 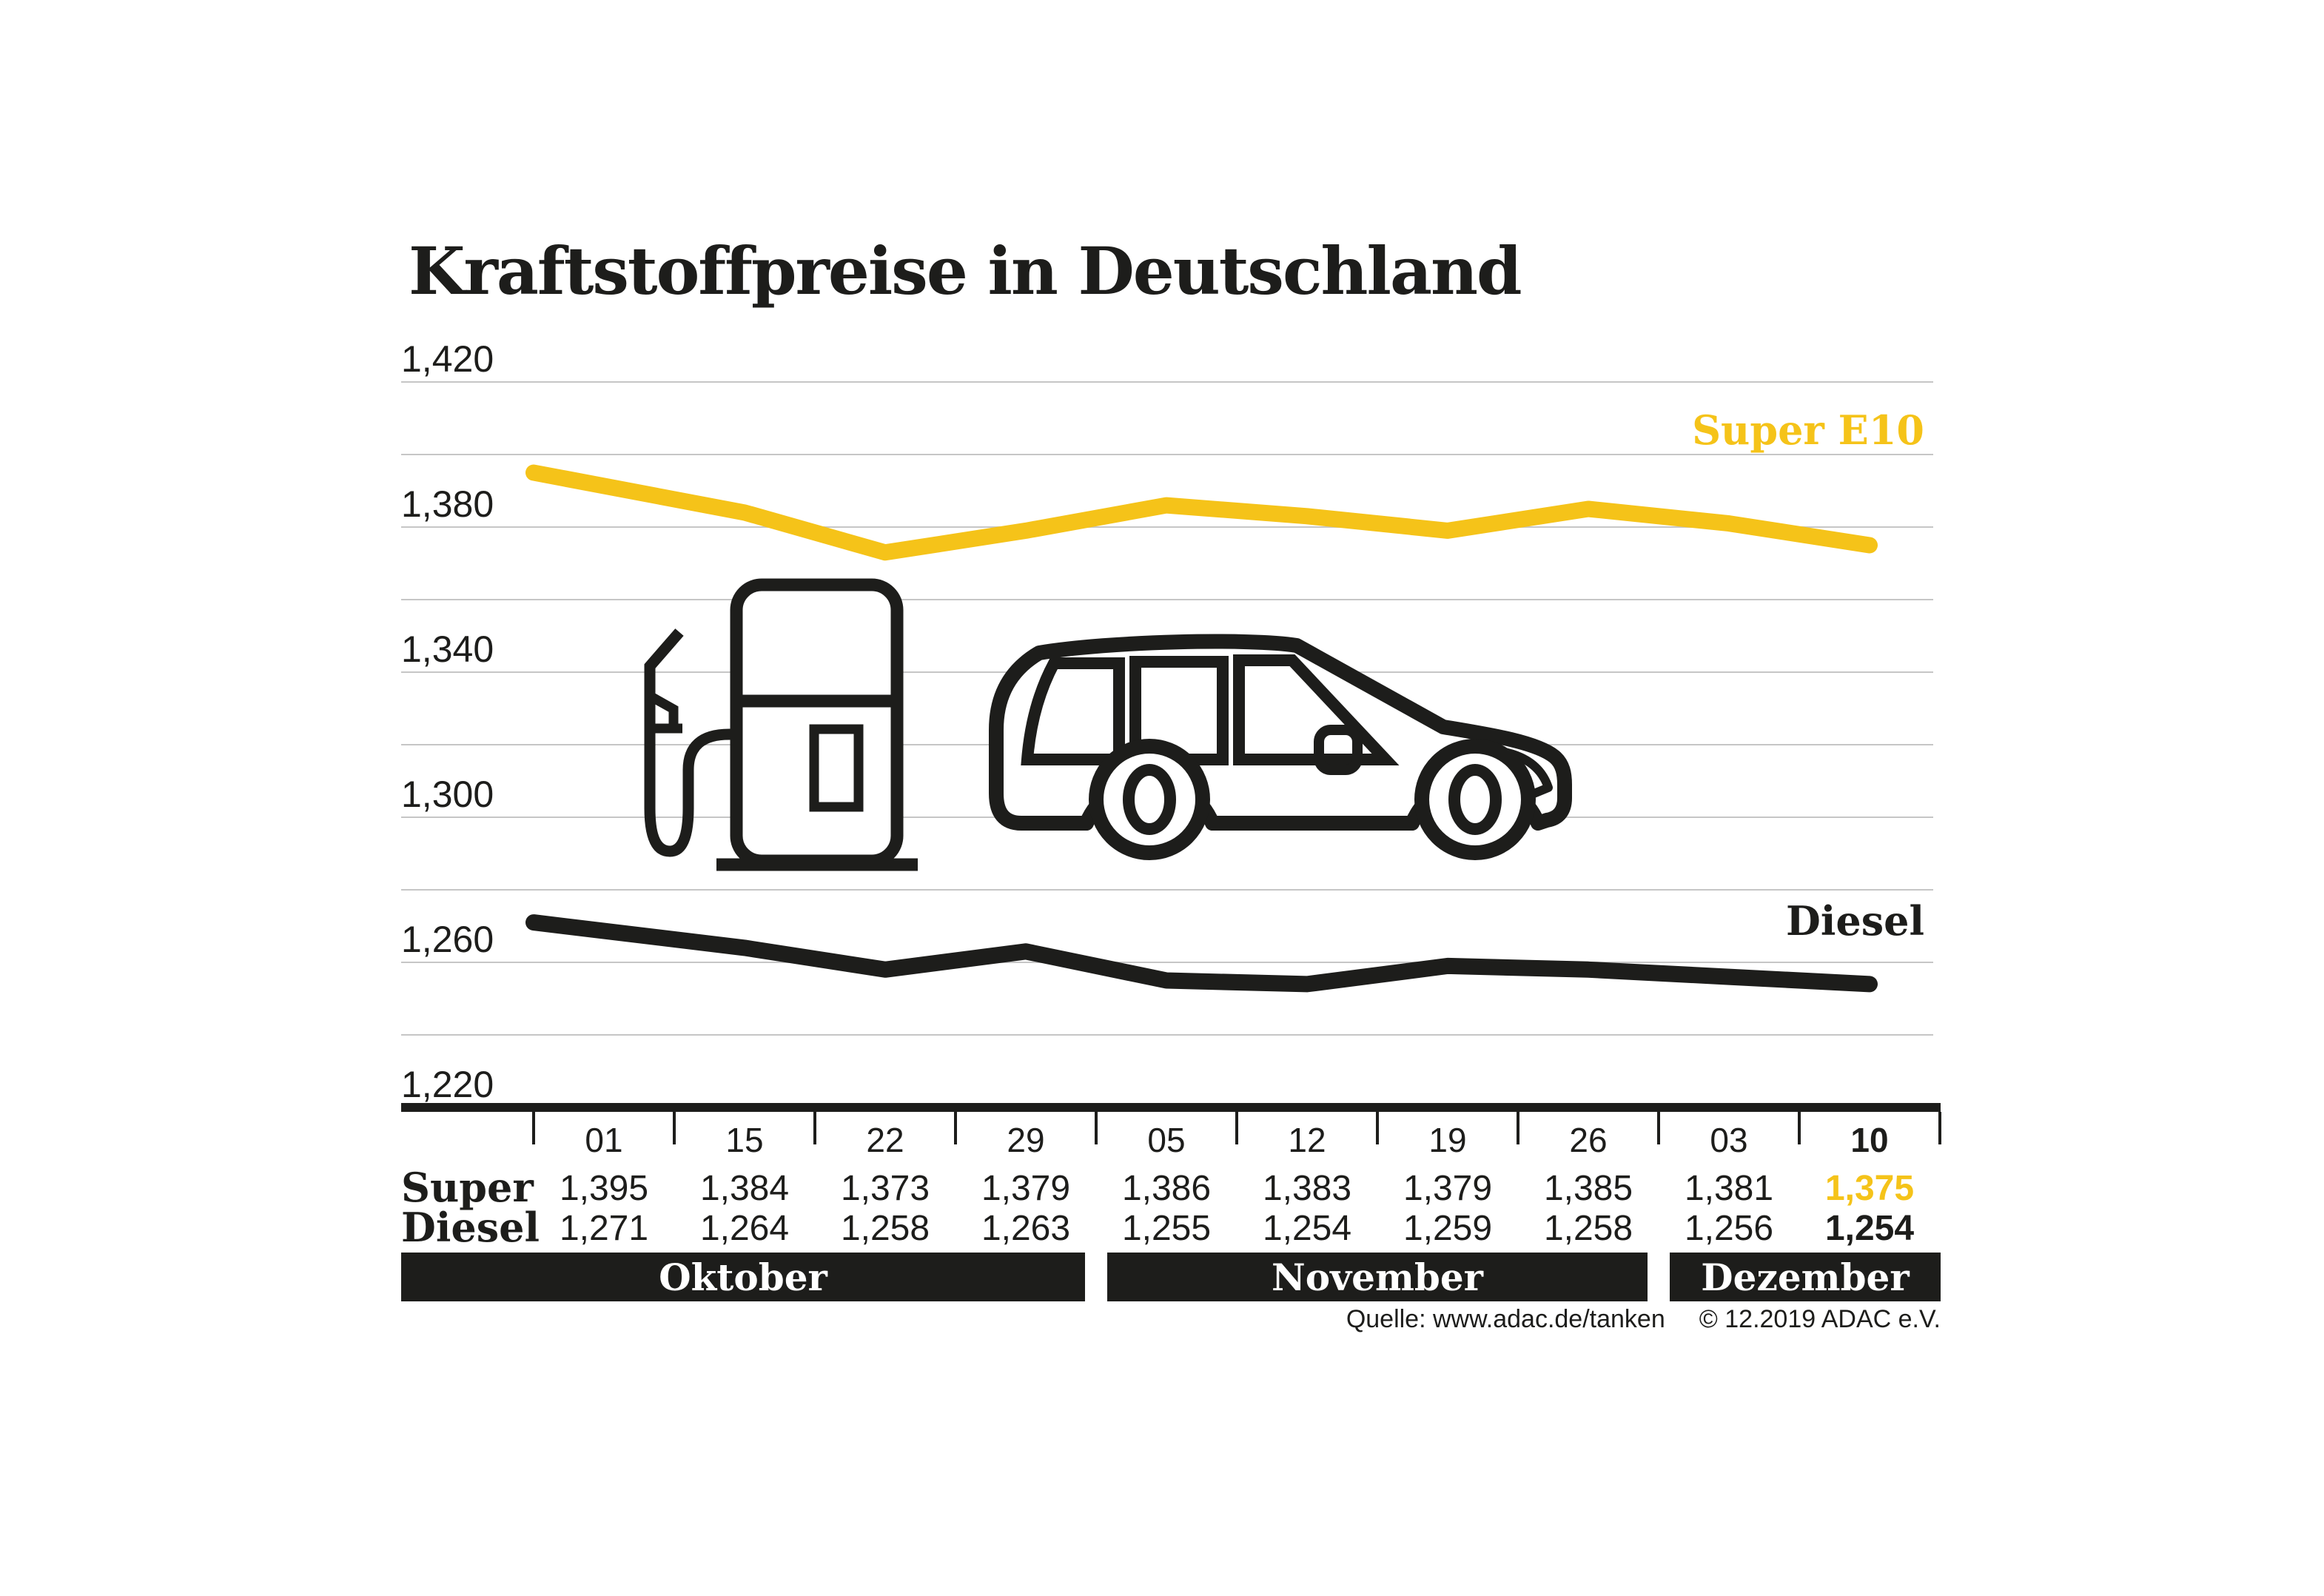 I want to click on month-band-label: Oktober, so click(x=743, y=1277).